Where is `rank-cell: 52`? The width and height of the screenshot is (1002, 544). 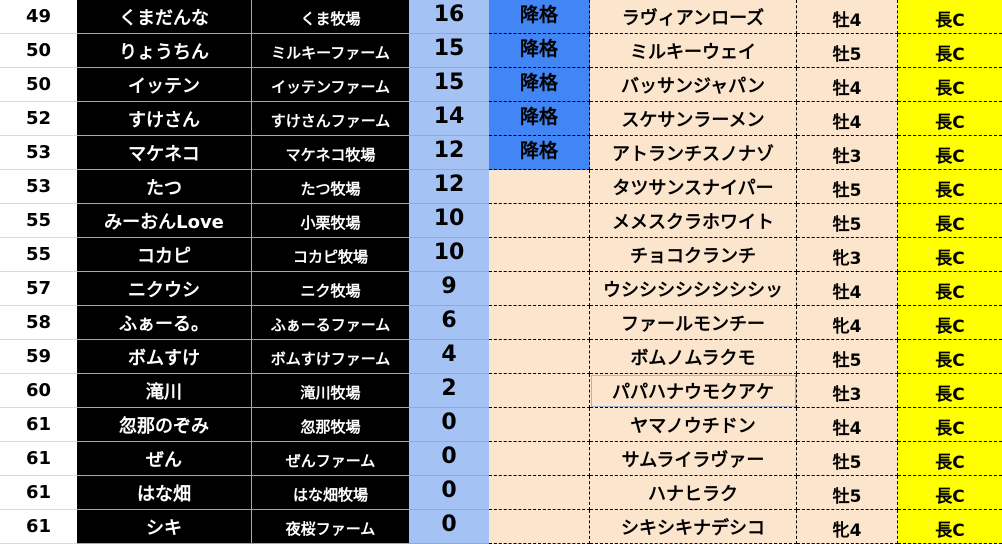 rank-cell: 52 is located at coordinates (38, 119).